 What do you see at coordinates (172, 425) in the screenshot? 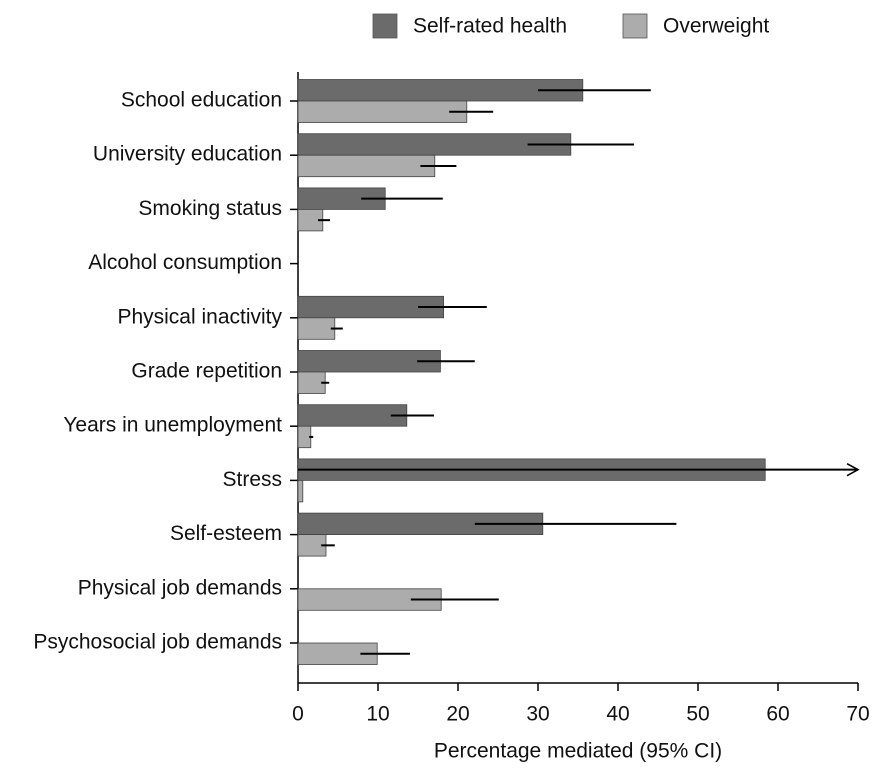
I see `y-tick-label: Years in unemployment` at bounding box center [172, 425].